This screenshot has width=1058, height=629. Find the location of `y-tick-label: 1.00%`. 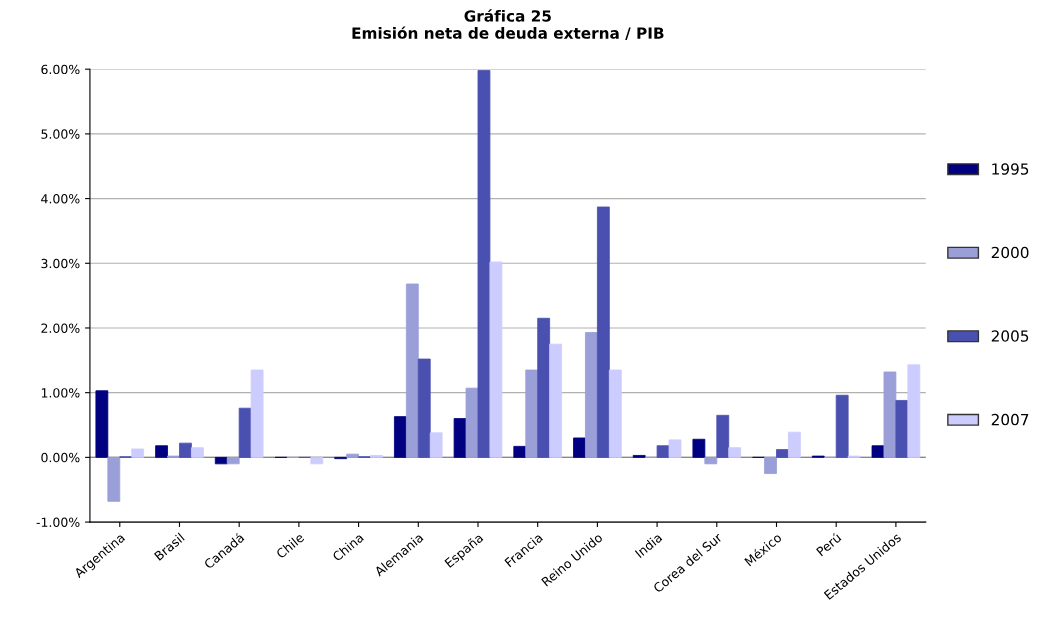

y-tick-label: 1.00% is located at coordinates (60, 393).